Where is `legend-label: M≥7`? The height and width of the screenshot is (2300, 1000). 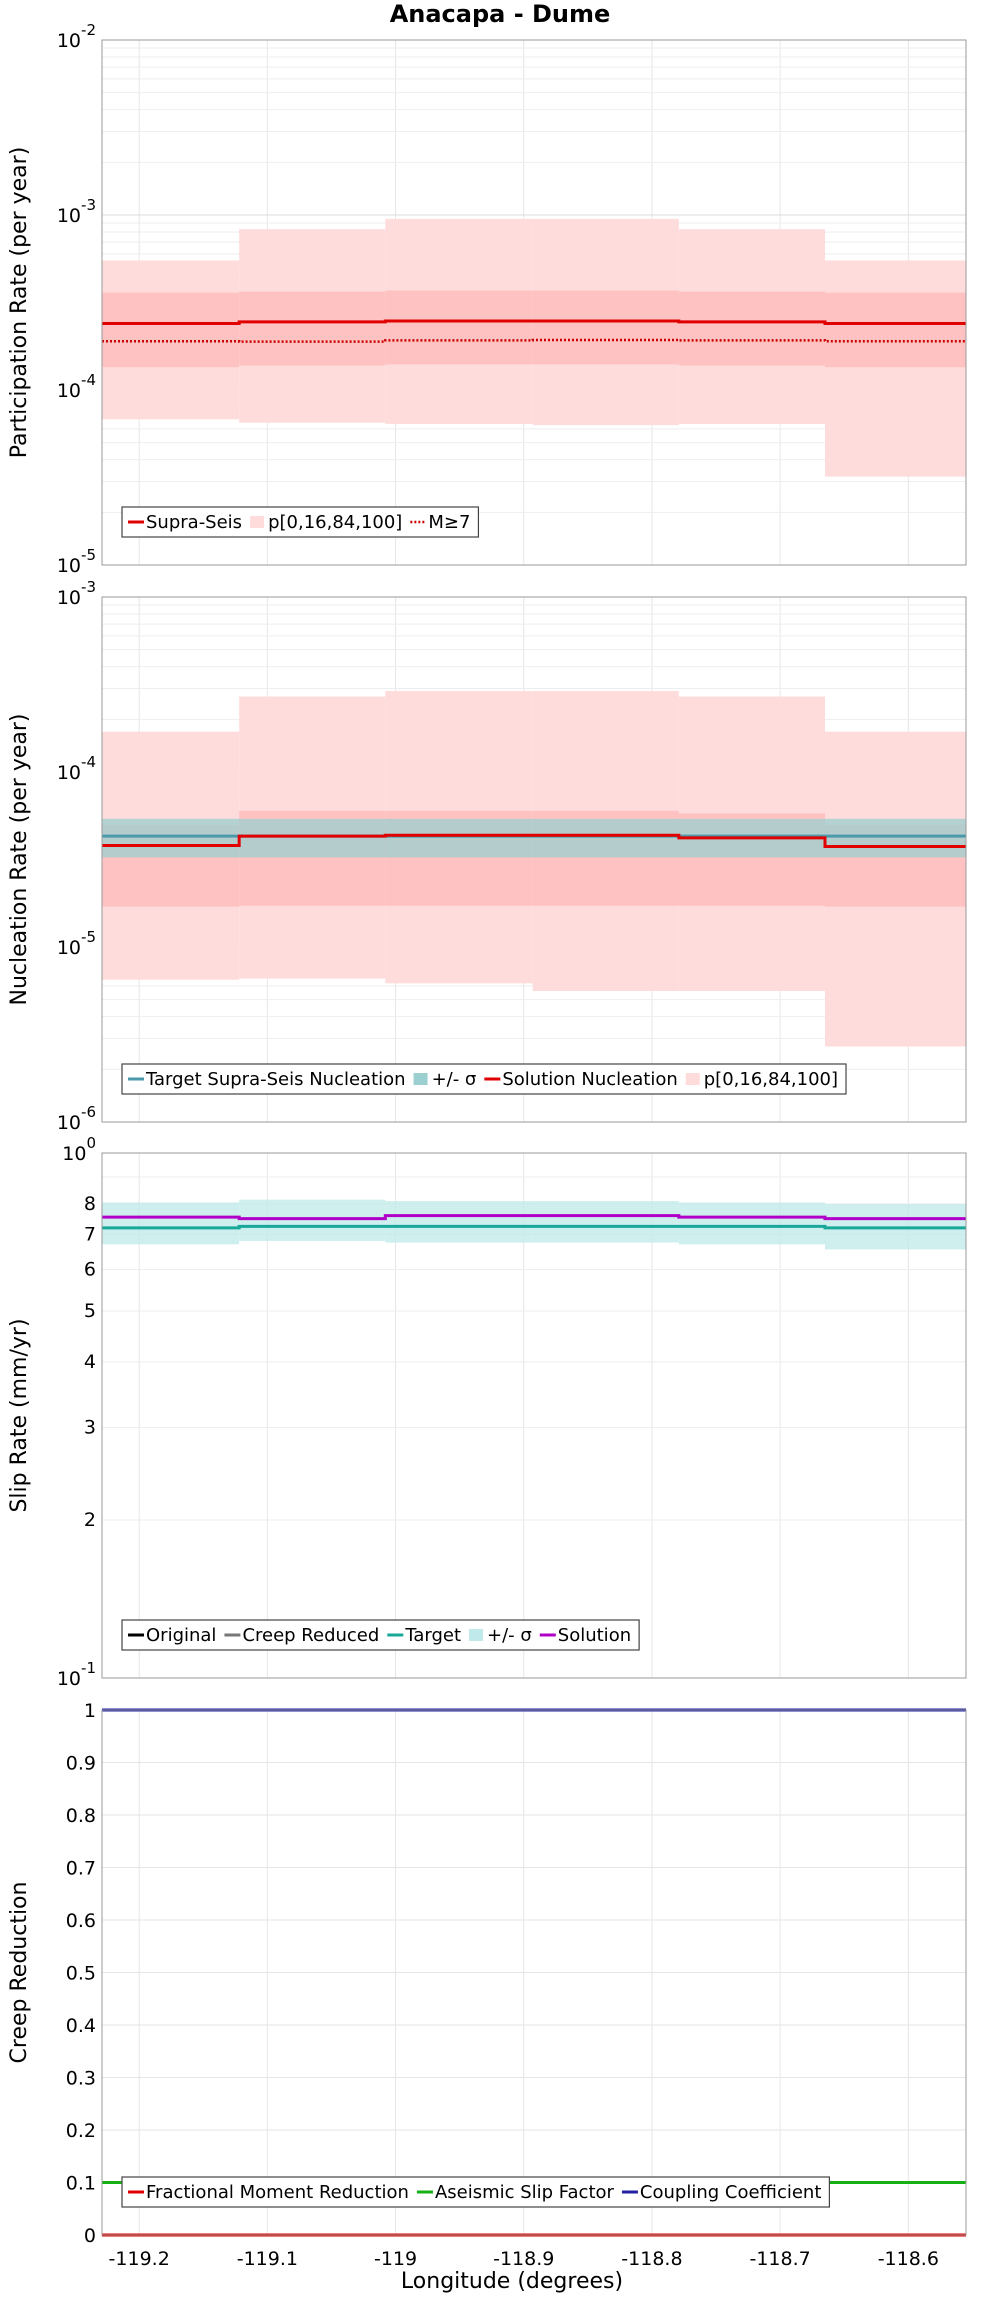 legend-label: M≥7 is located at coordinates (449, 522).